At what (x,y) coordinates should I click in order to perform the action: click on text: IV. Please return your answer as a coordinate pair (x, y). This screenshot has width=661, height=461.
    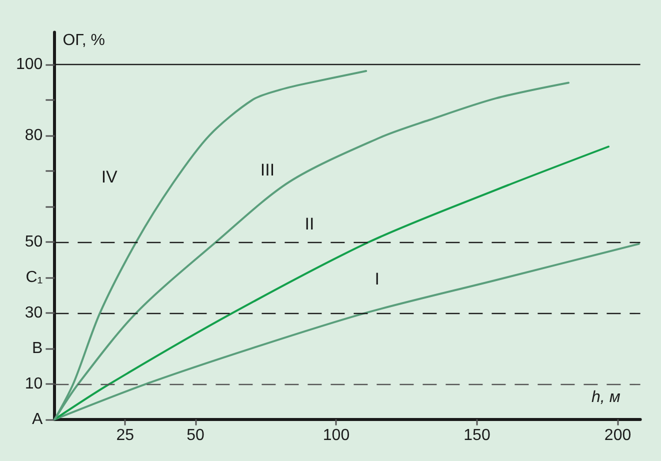
    Looking at the image, I should click on (109, 176).